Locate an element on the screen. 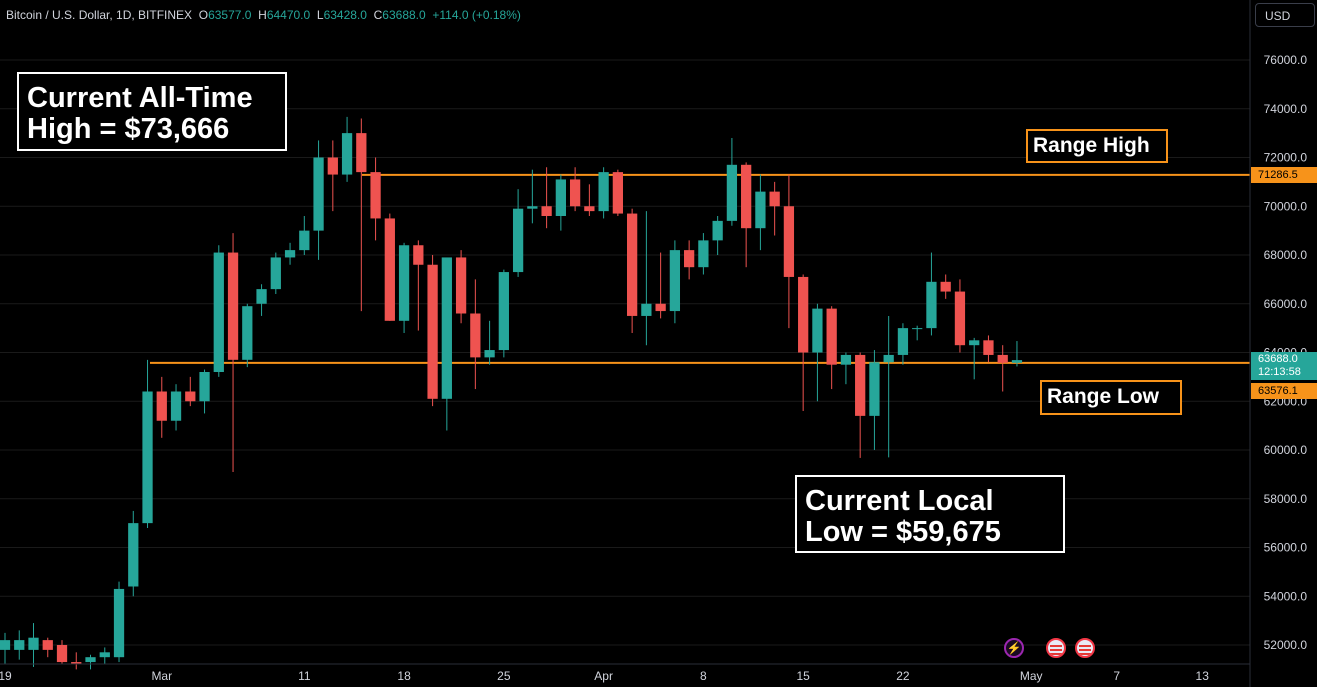  time-tick-label: 22 is located at coordinates (903, 676).